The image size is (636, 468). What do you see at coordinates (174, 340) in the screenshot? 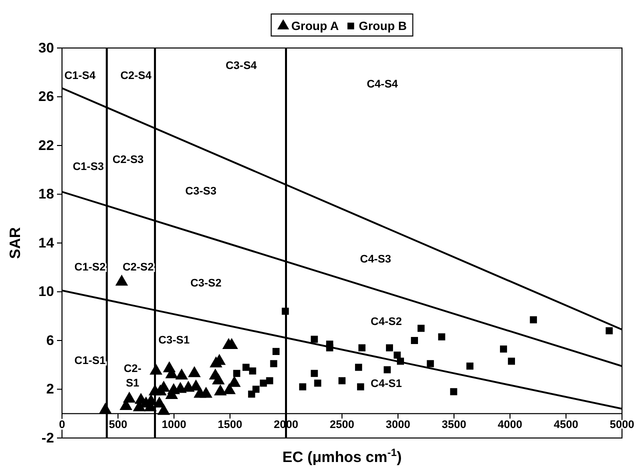
I see `annotation: C3-S1` at bounding box center [174, 340].